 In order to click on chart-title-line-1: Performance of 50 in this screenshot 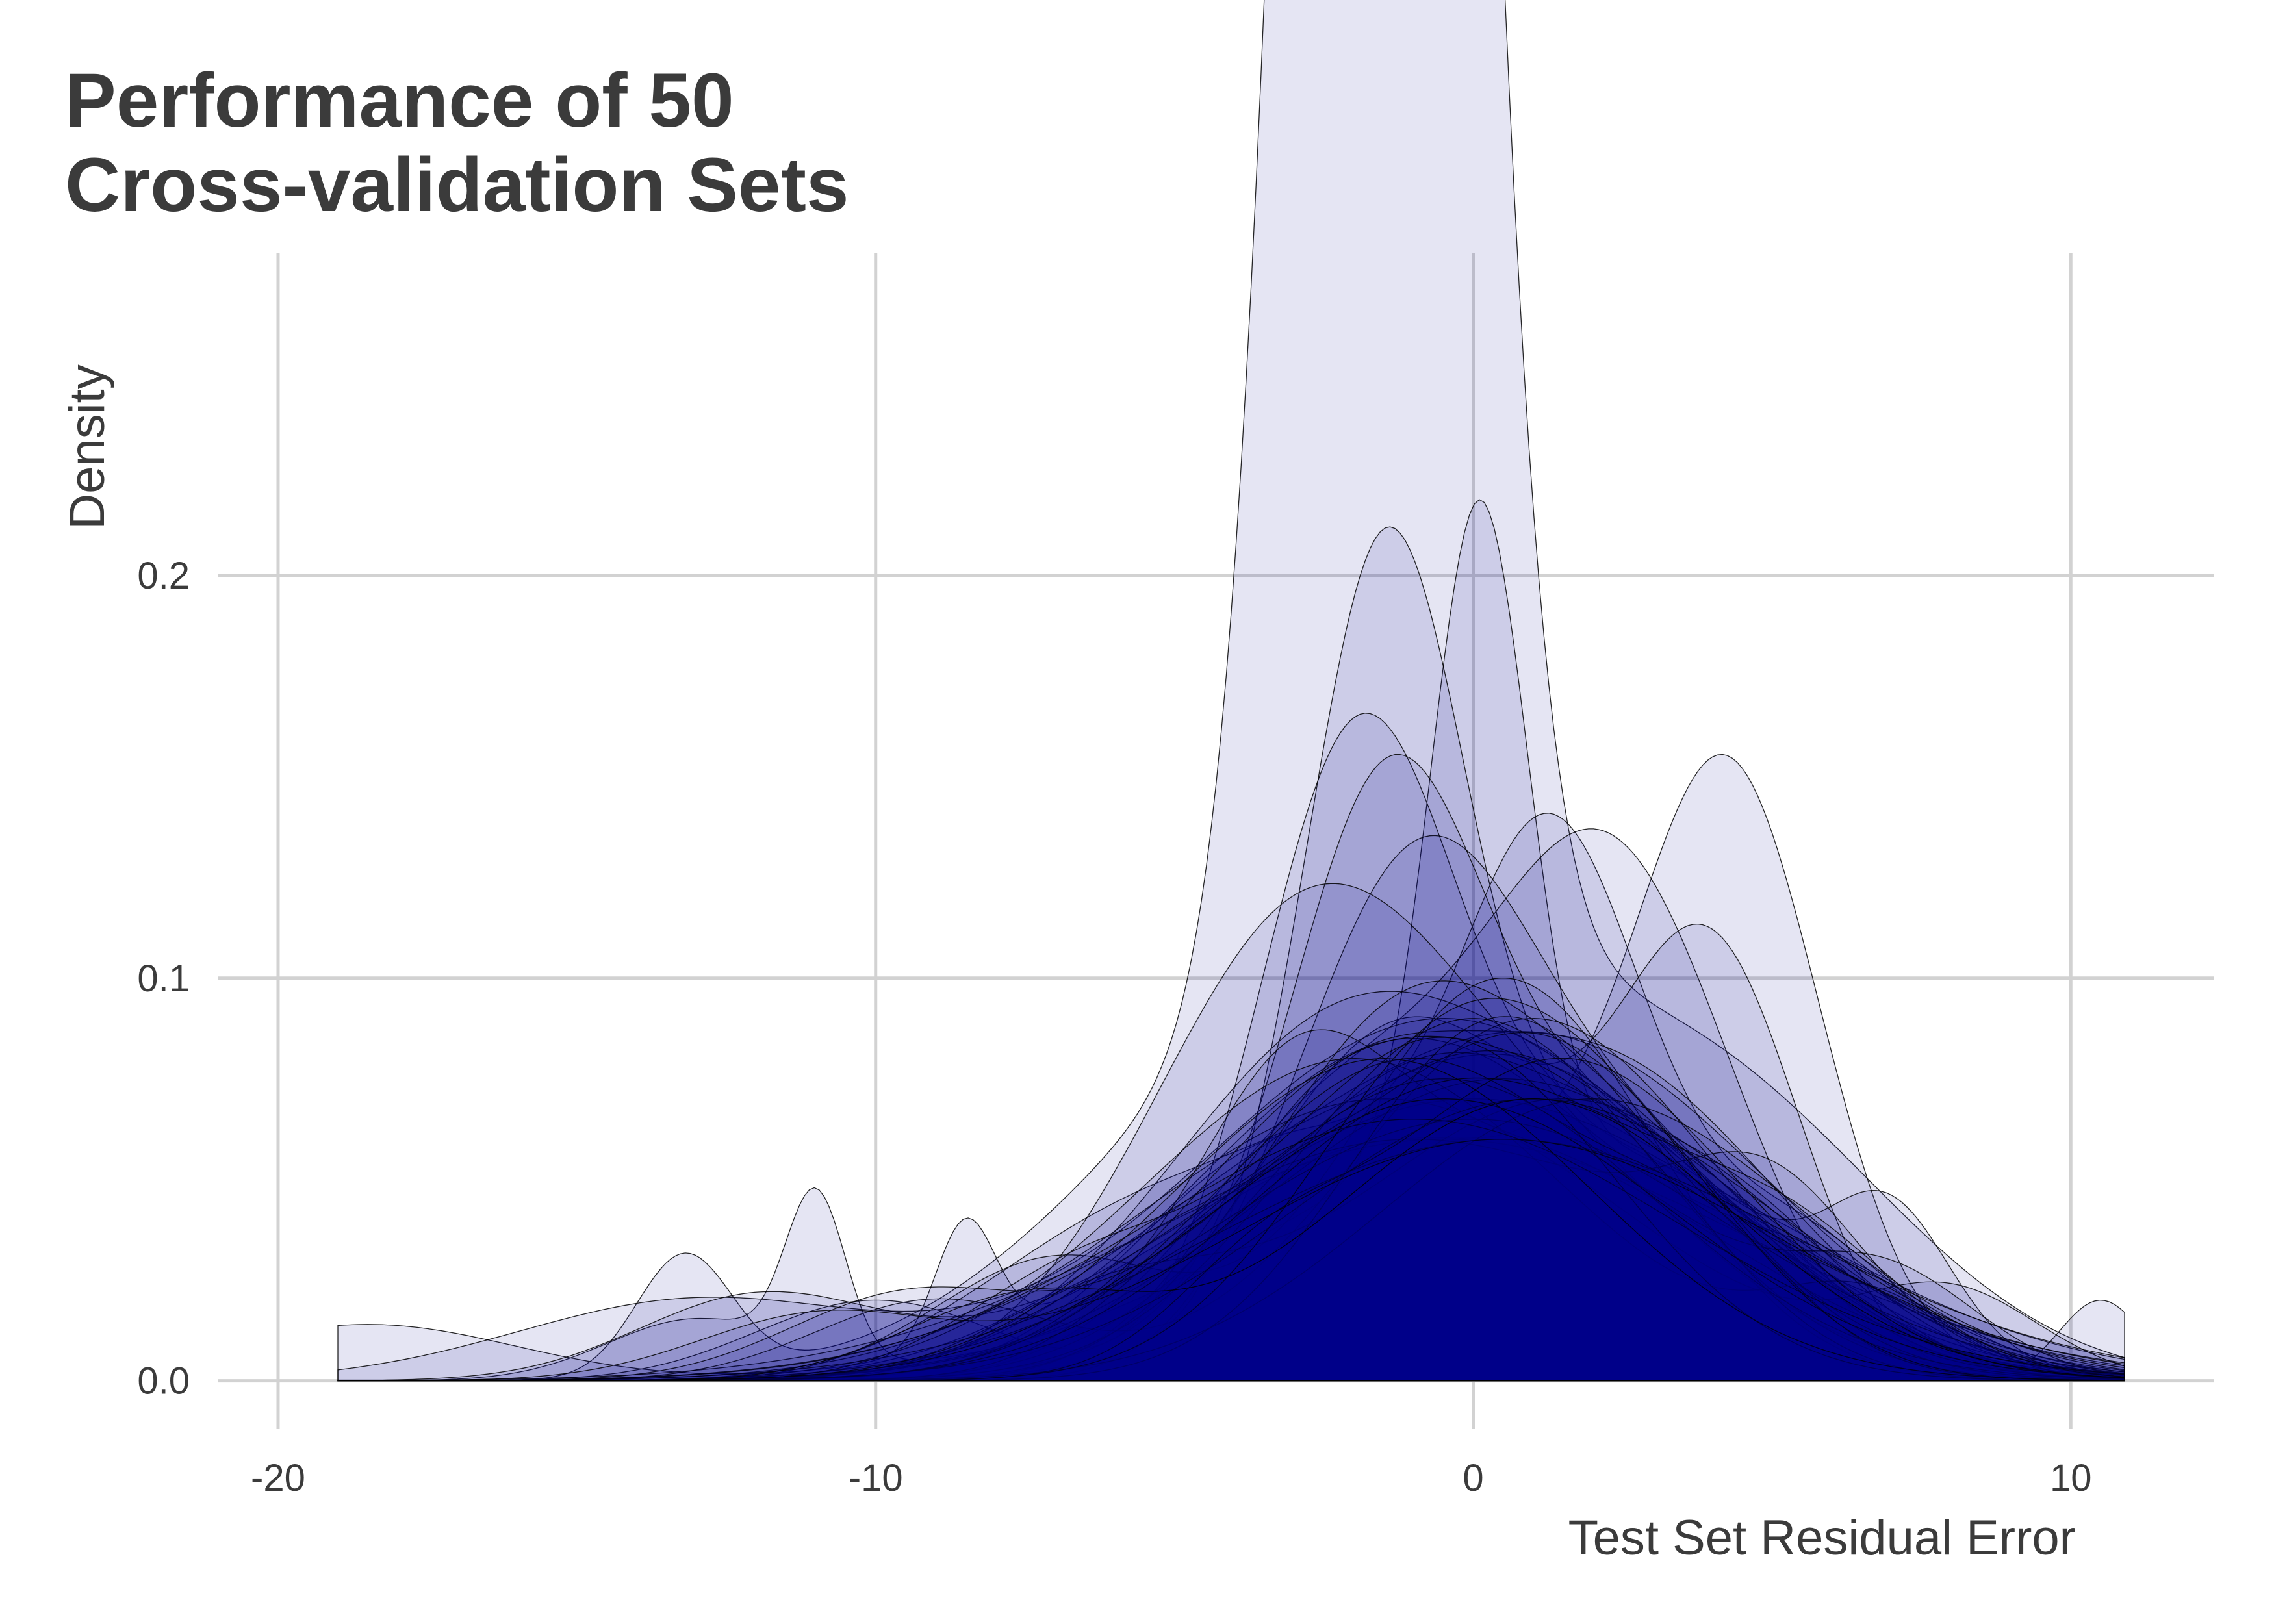, I will do `click(399, 101)`.